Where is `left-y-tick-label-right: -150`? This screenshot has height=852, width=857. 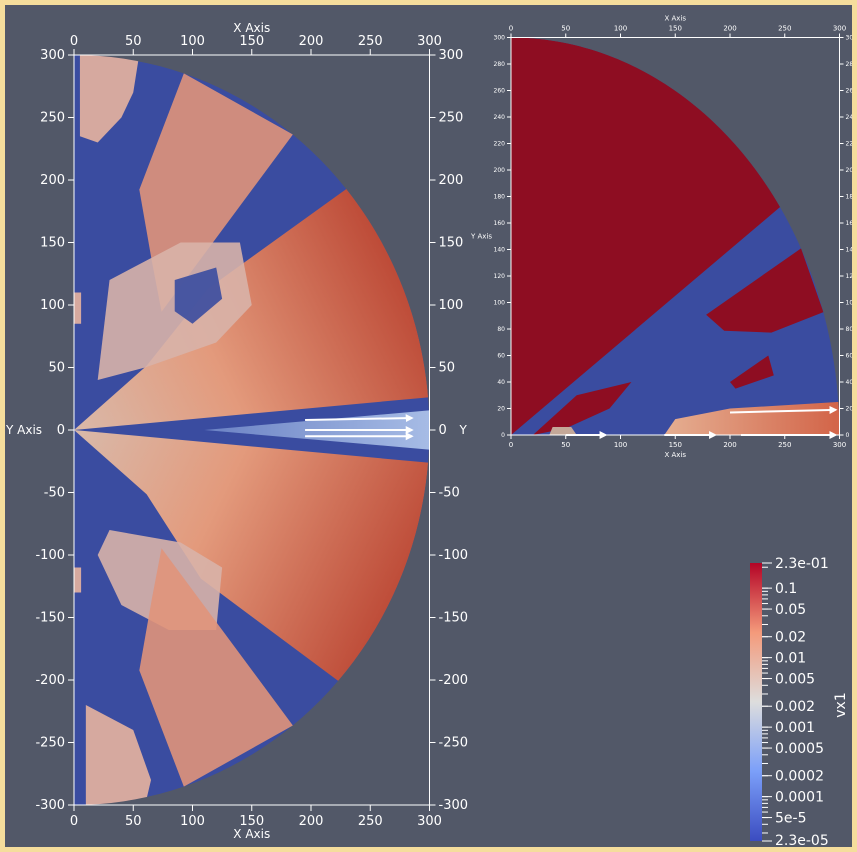
left-y-tick-label-right: -150 is located at coordinates (454, 618).